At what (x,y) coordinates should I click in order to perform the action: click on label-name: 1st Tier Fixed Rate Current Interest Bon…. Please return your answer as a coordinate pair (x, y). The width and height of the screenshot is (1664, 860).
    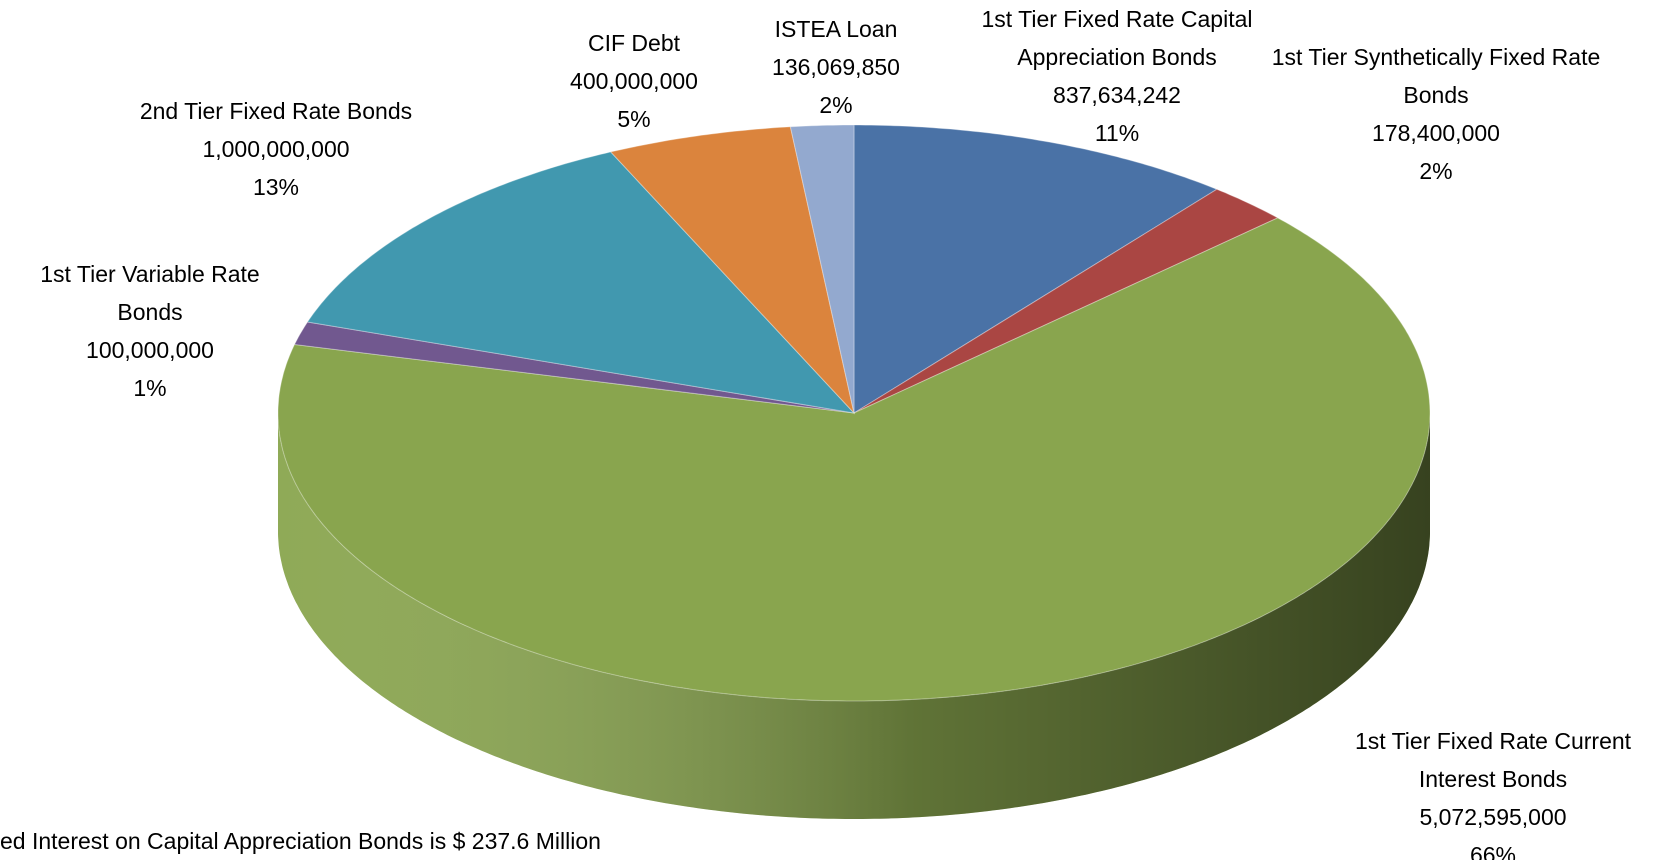
    Looking at the image, I should click on (1493, 760).